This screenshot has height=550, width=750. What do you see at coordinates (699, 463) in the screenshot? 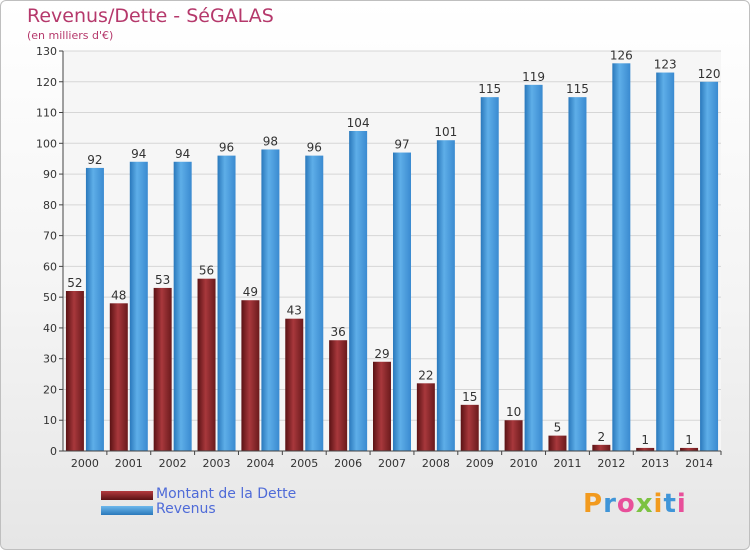
I see `x-tick-label: 2014` at bounding box center [699, 463].